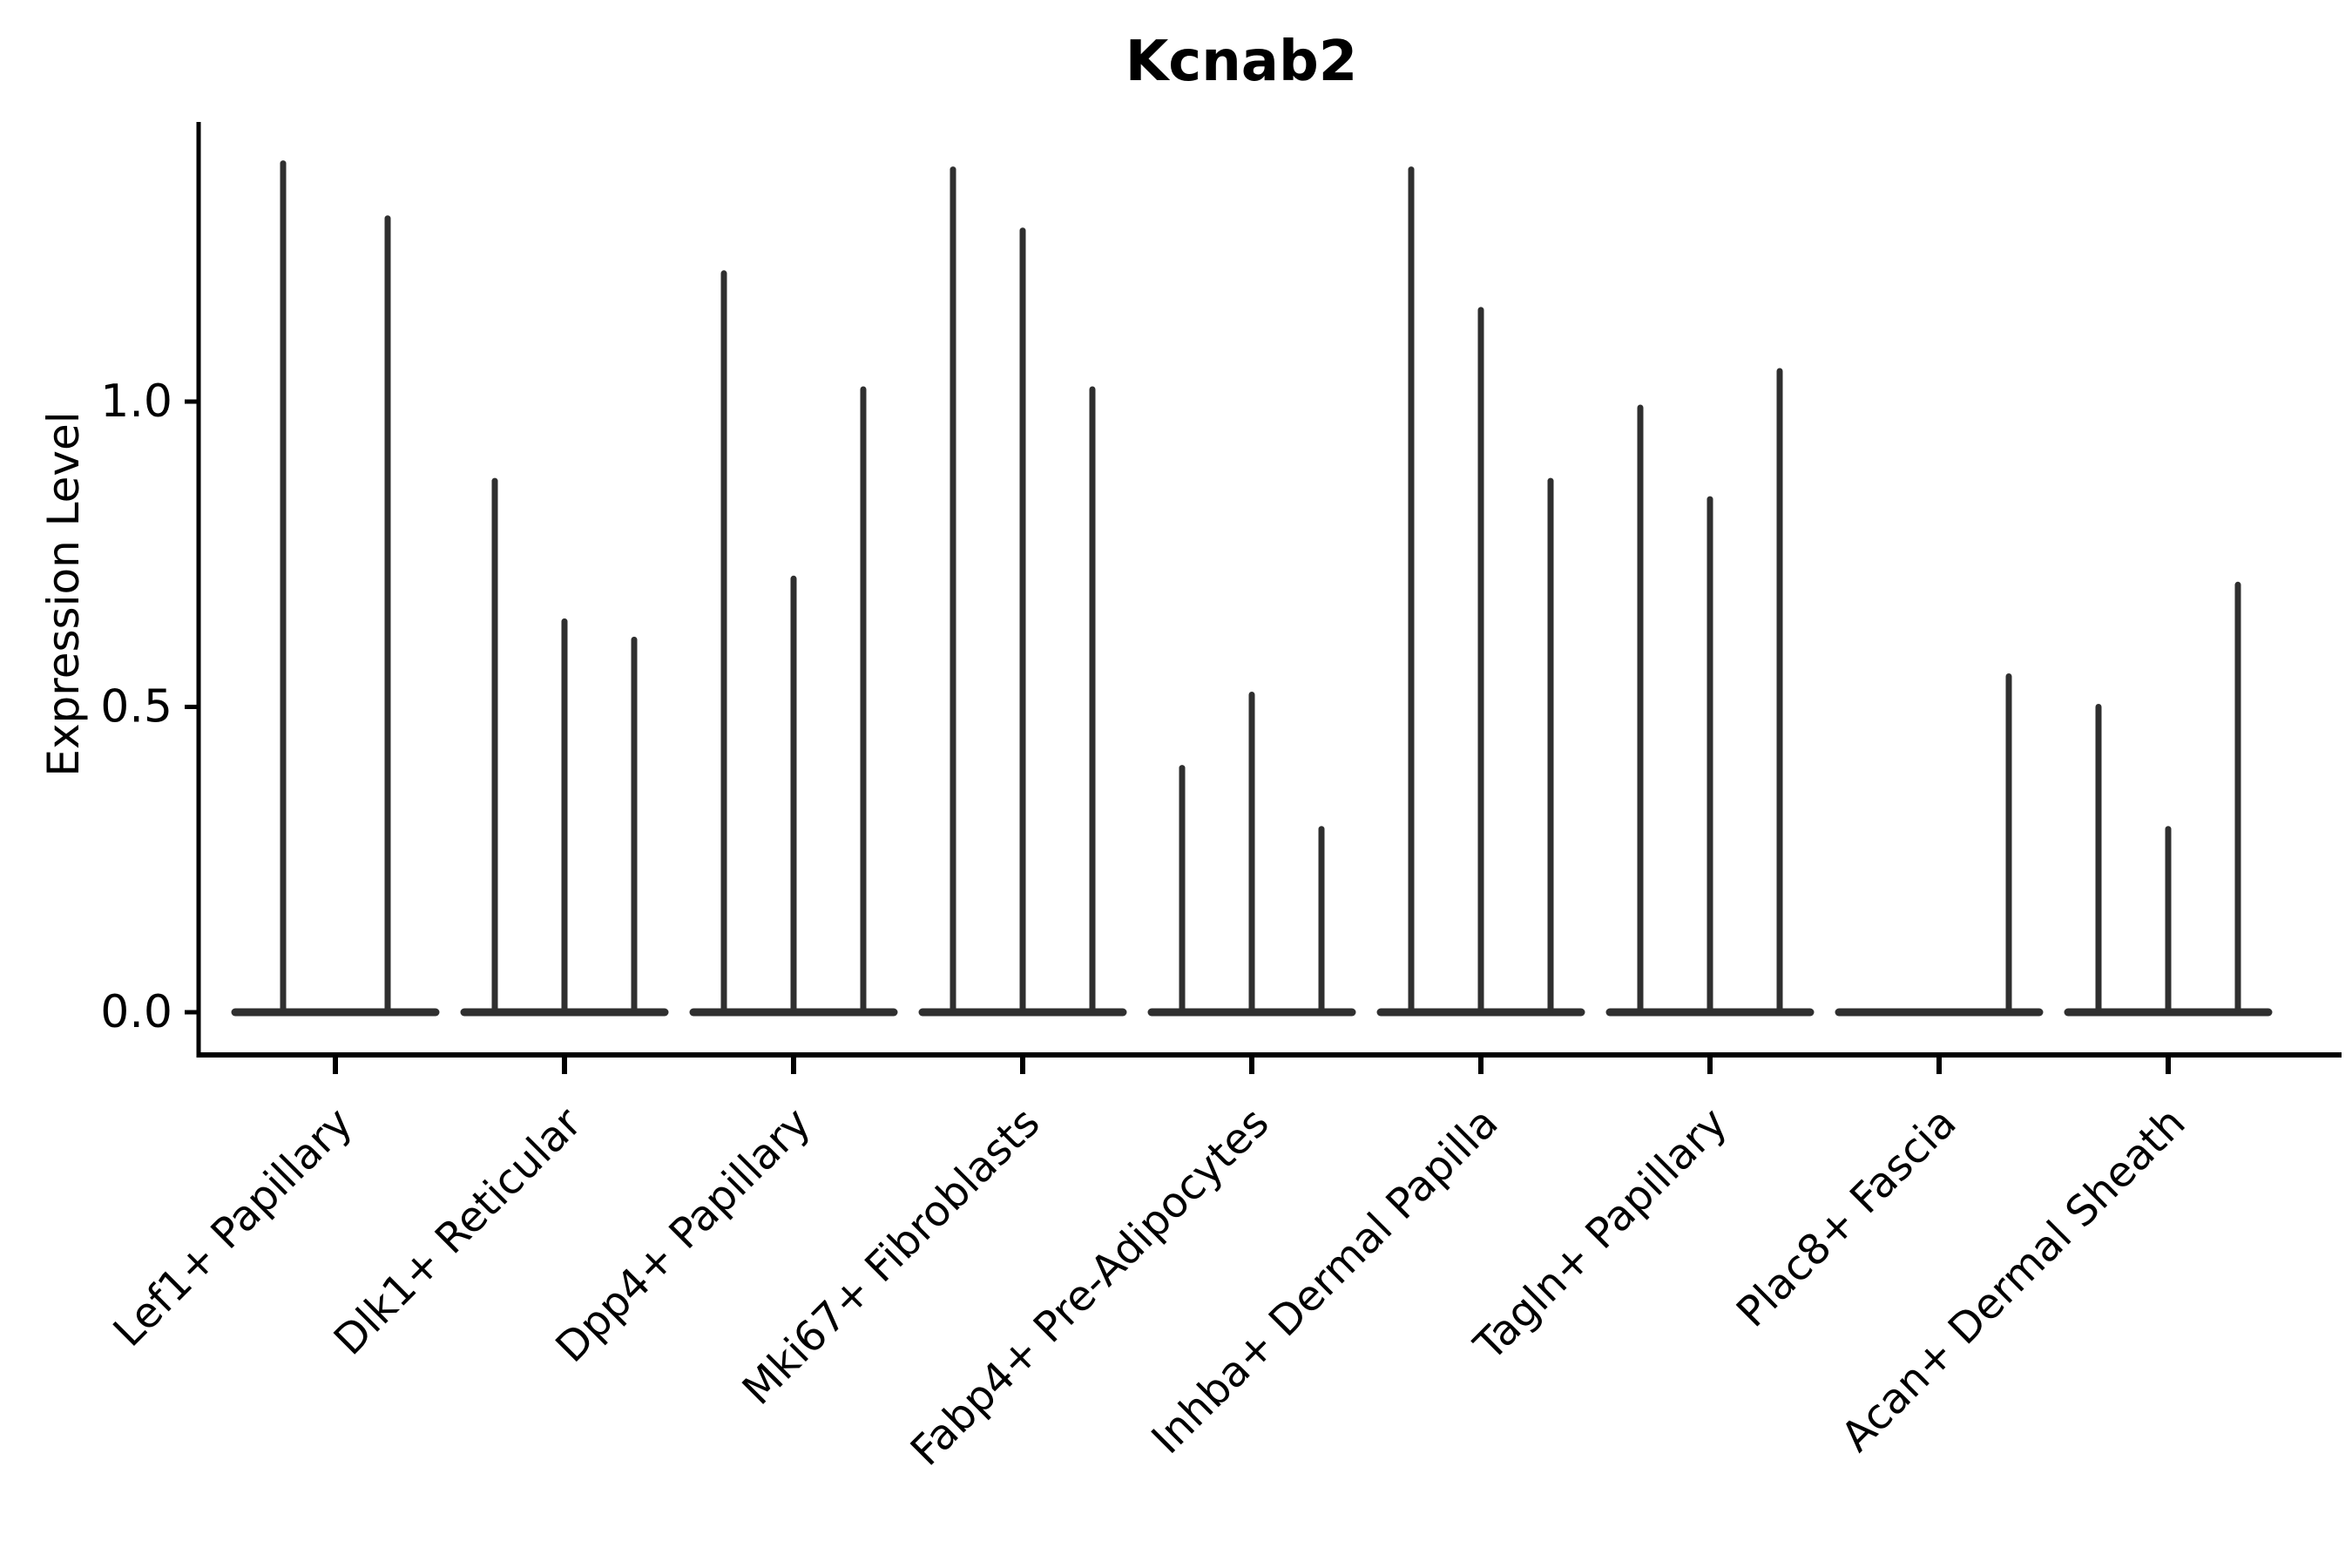  I want to click on x-tick-label: Tagln+ Papillary, so click(1600, 1234).